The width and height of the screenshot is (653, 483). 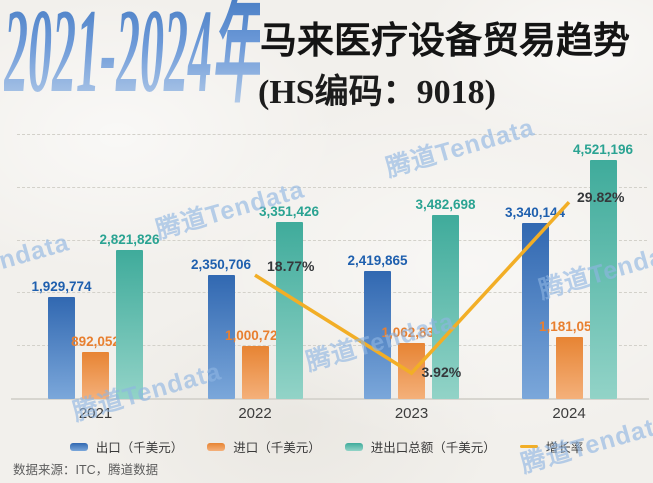 What do you see at coordinates (129, 239) in the screenshot?
I see `bar-value-label: 2,821,826` at bounding box center [129, 239].